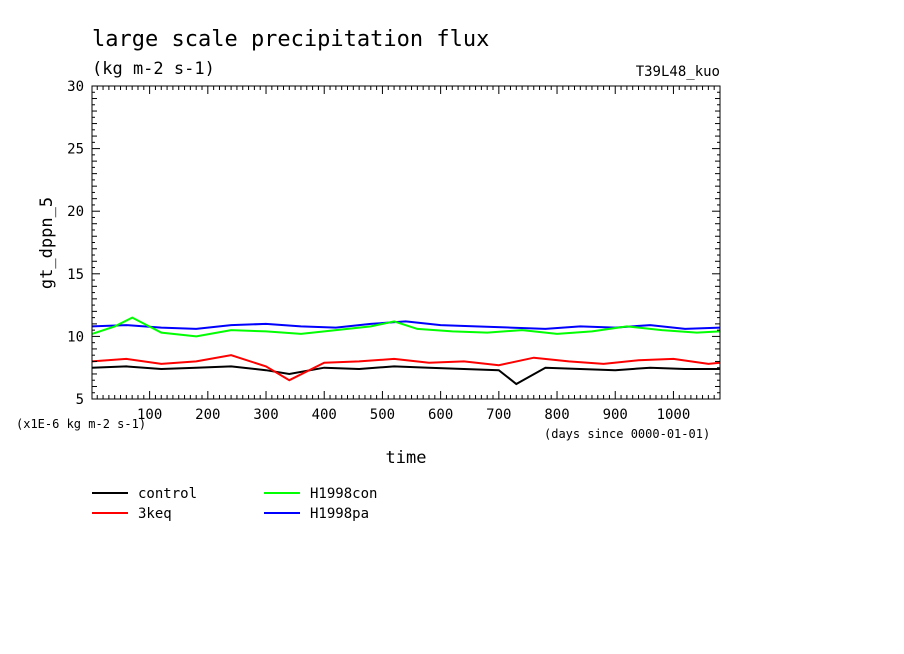 The image size is (904, 654). Describe the element at coordinates (440, 415) in the screenshot. I see `x-tick-label: 600` at that location.